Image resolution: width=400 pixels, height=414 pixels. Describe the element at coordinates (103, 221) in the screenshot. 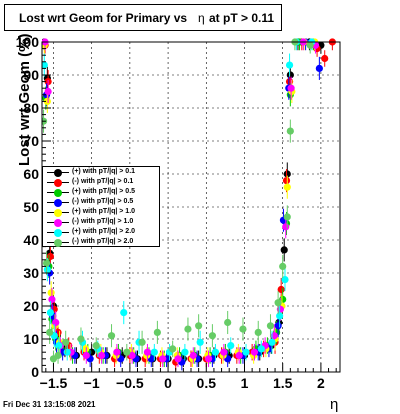

I see `legend-label: (-) with pT/|q| > 1.0` at that location.